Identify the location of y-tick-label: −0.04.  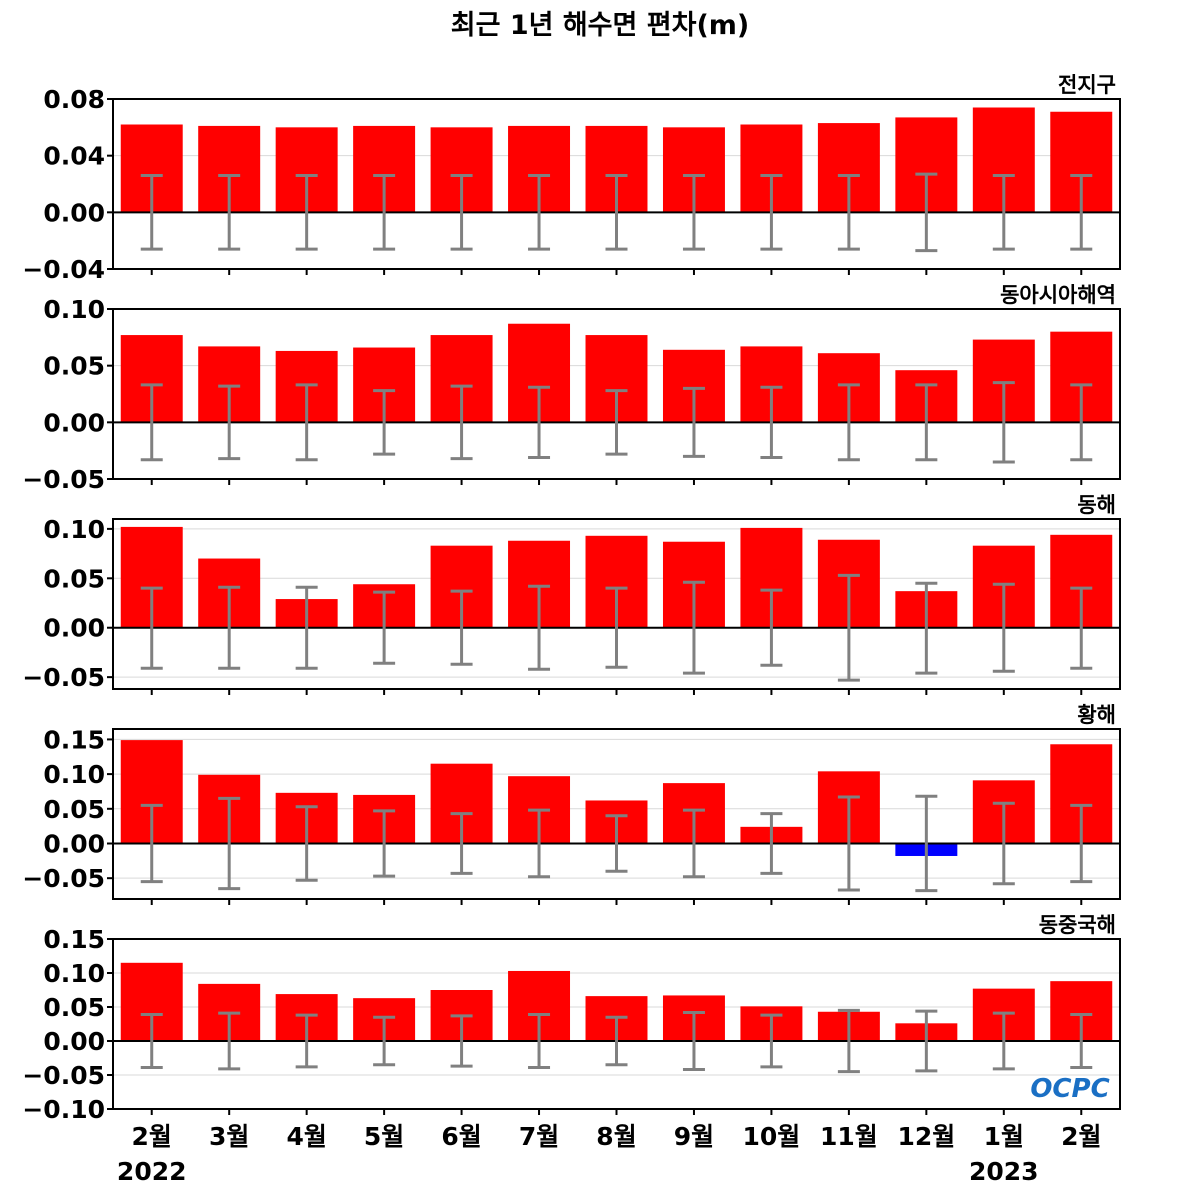
(63, 269).